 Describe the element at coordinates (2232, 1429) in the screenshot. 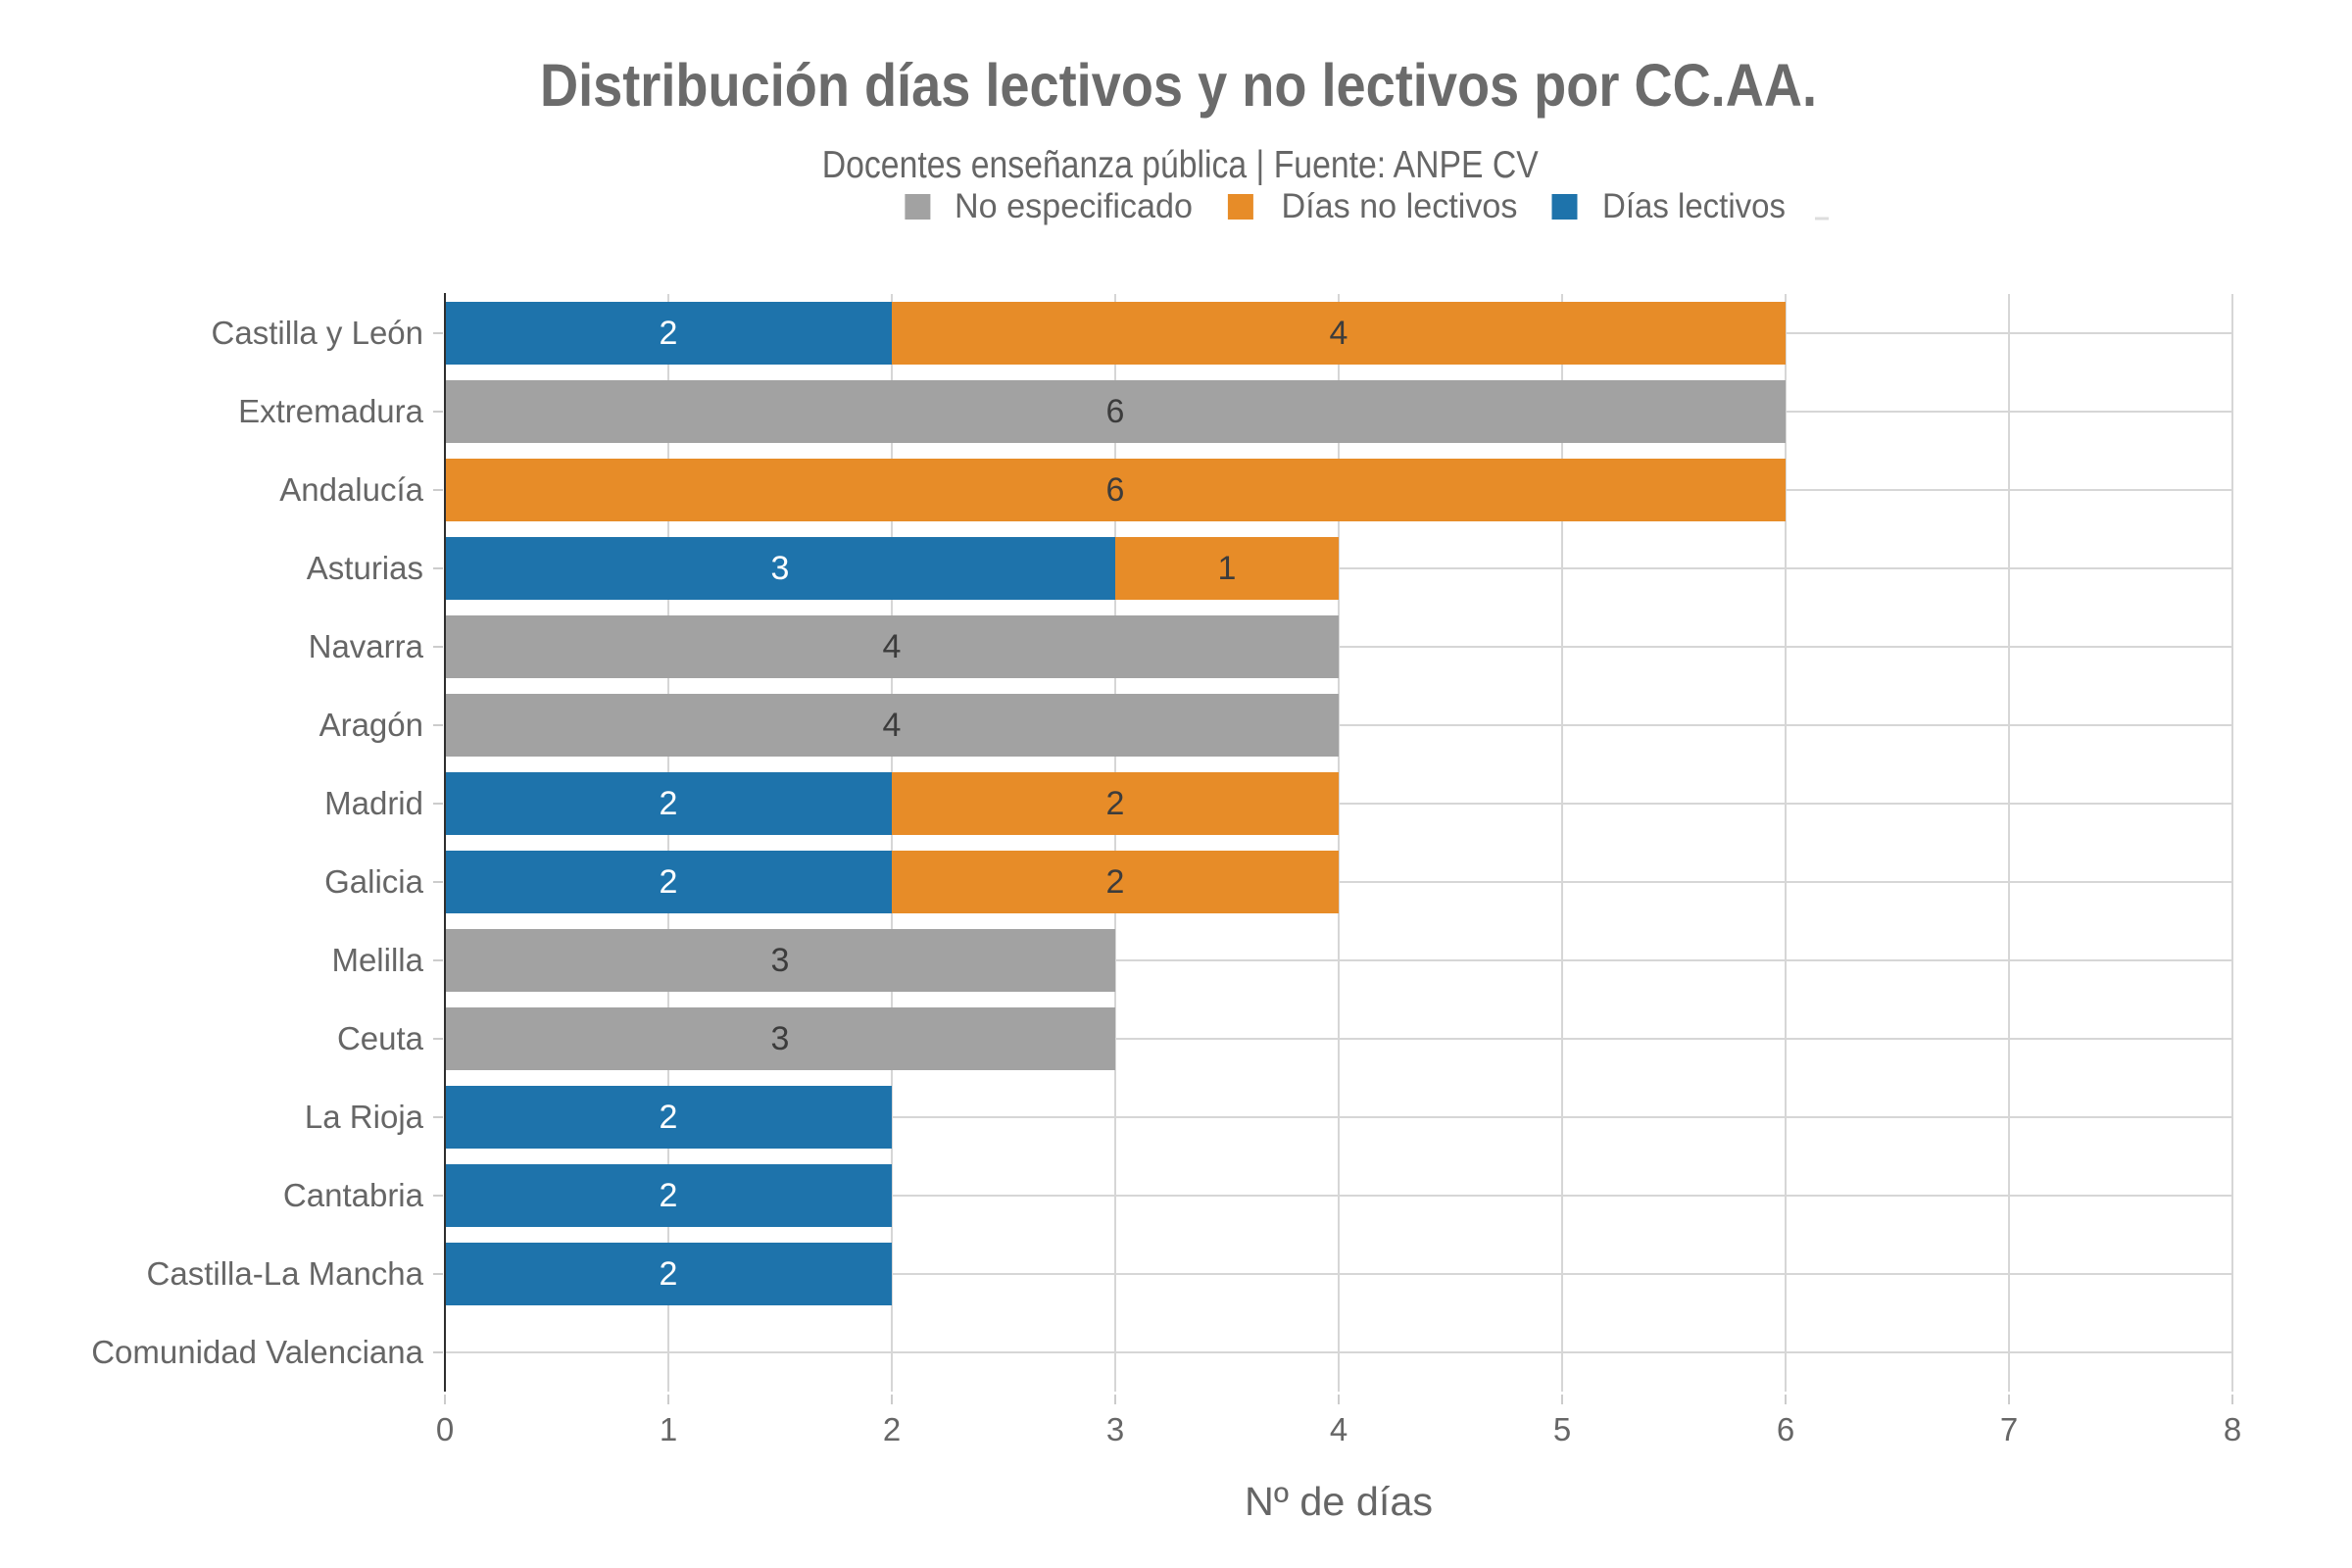

I see `svg-text: 8` at that location.